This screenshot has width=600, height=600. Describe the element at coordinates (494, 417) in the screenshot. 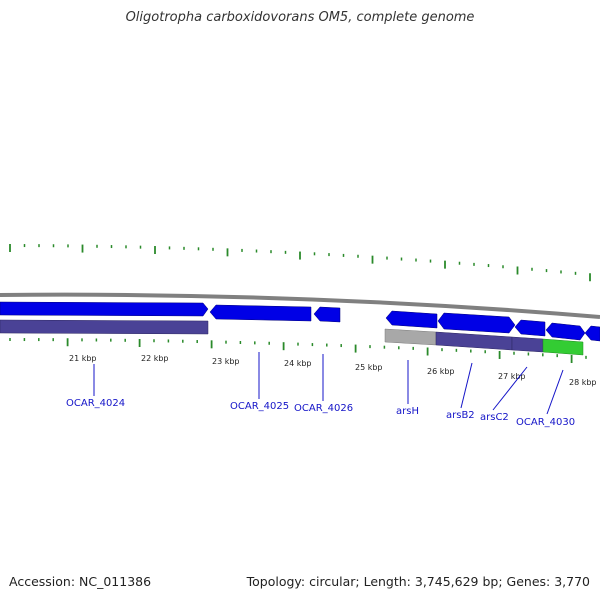

I see `gene-label: arsC2` at that location.